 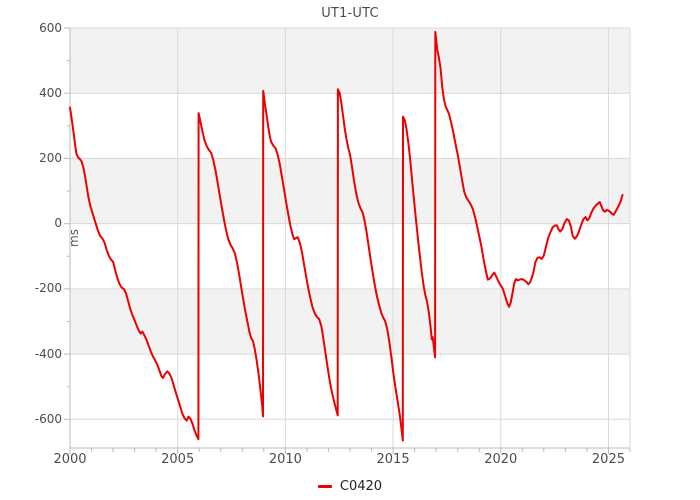 What do you see at coordinates (74, 238) in the screenshot?
I see `y-axis-label: ms` at bounding box center [74, 238].